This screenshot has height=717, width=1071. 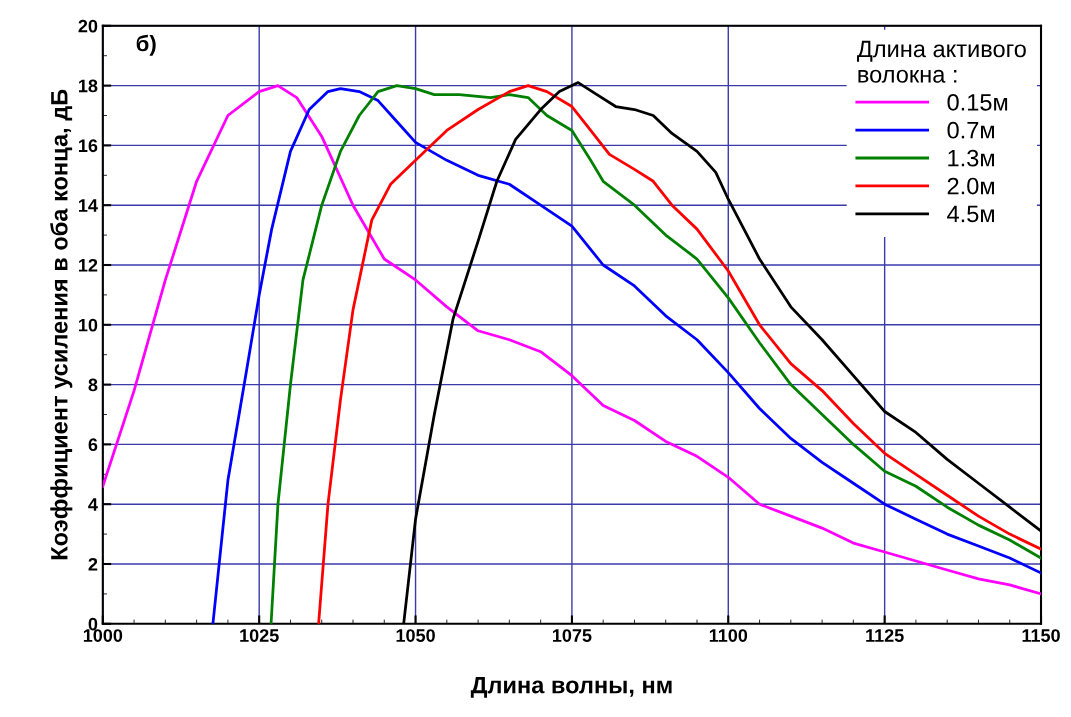 I want to click on y-tick-label: 10, so click(x=88, y=325).